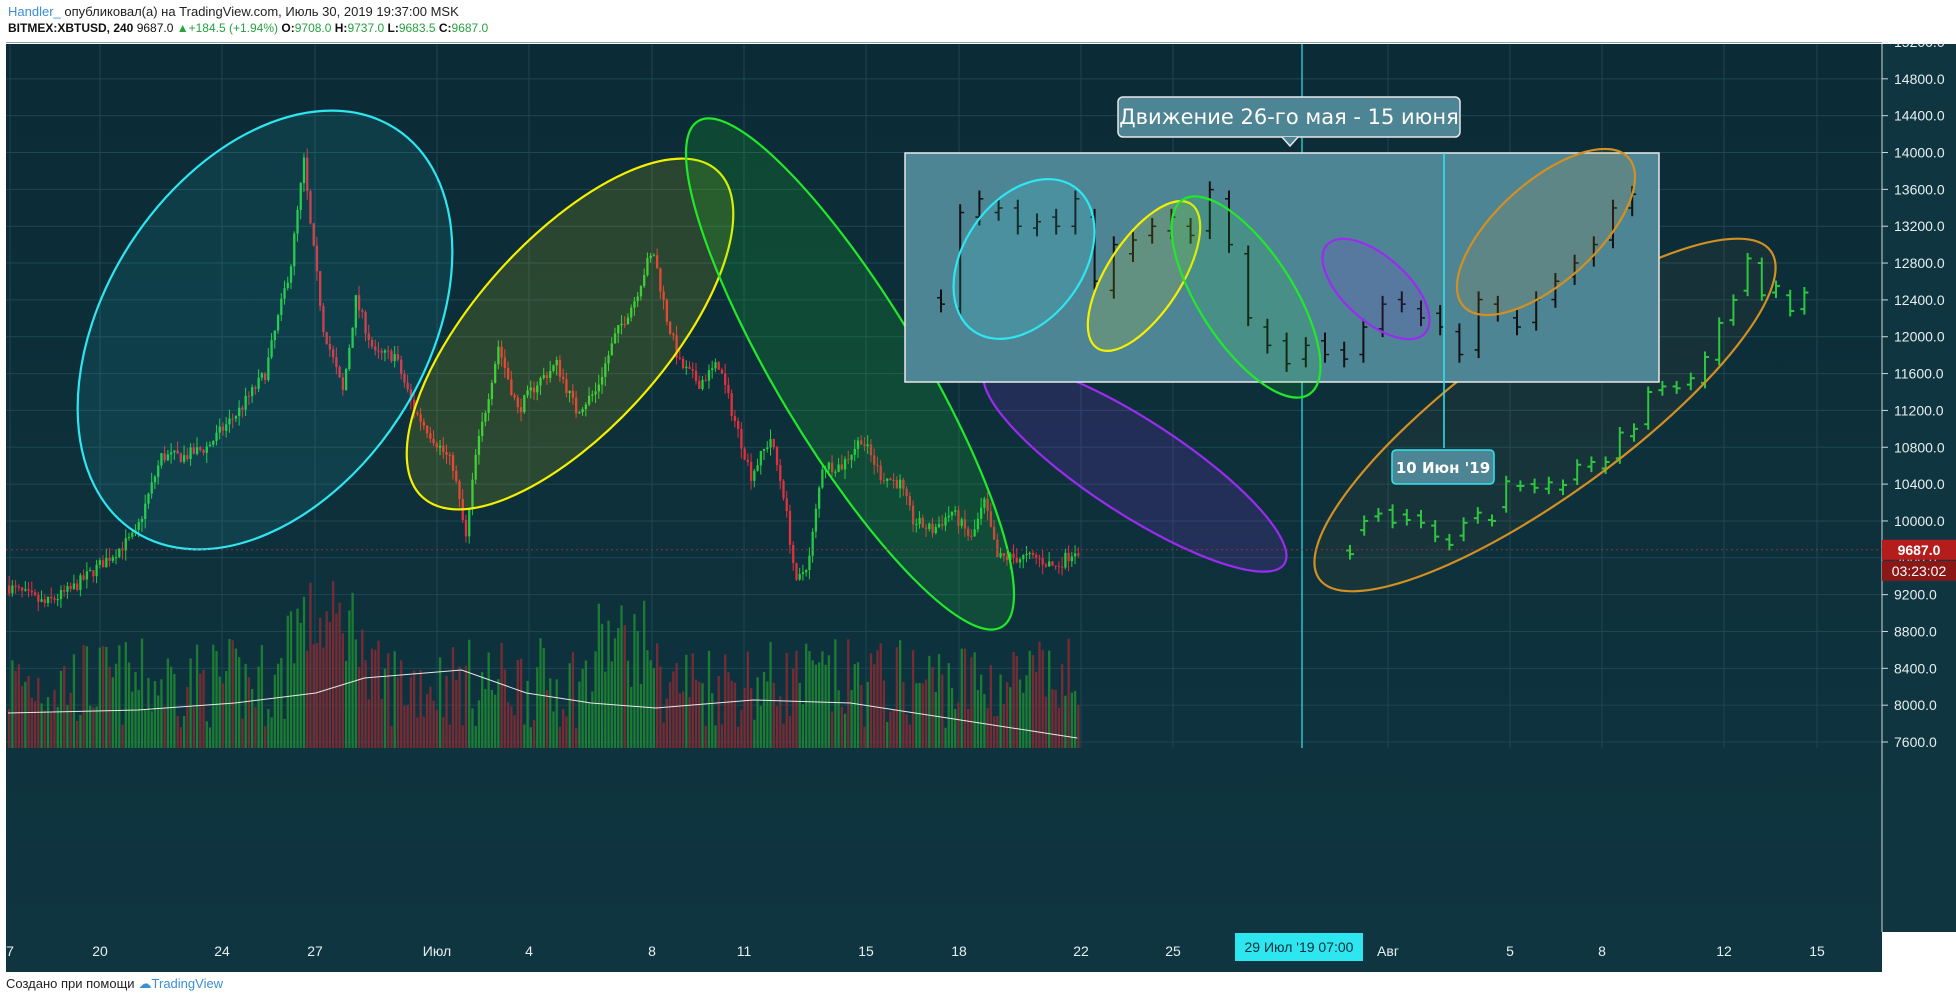 The width and height of the screenshot is (1956, 1003). I want to click on time-tick-label: 20, so click(100, 951).